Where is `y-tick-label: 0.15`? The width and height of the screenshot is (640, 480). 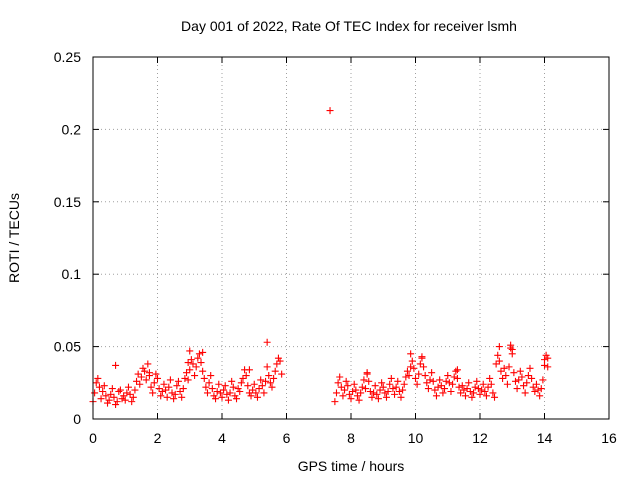
y-tick-label: 0.15 is located at coordinates (67, 202).